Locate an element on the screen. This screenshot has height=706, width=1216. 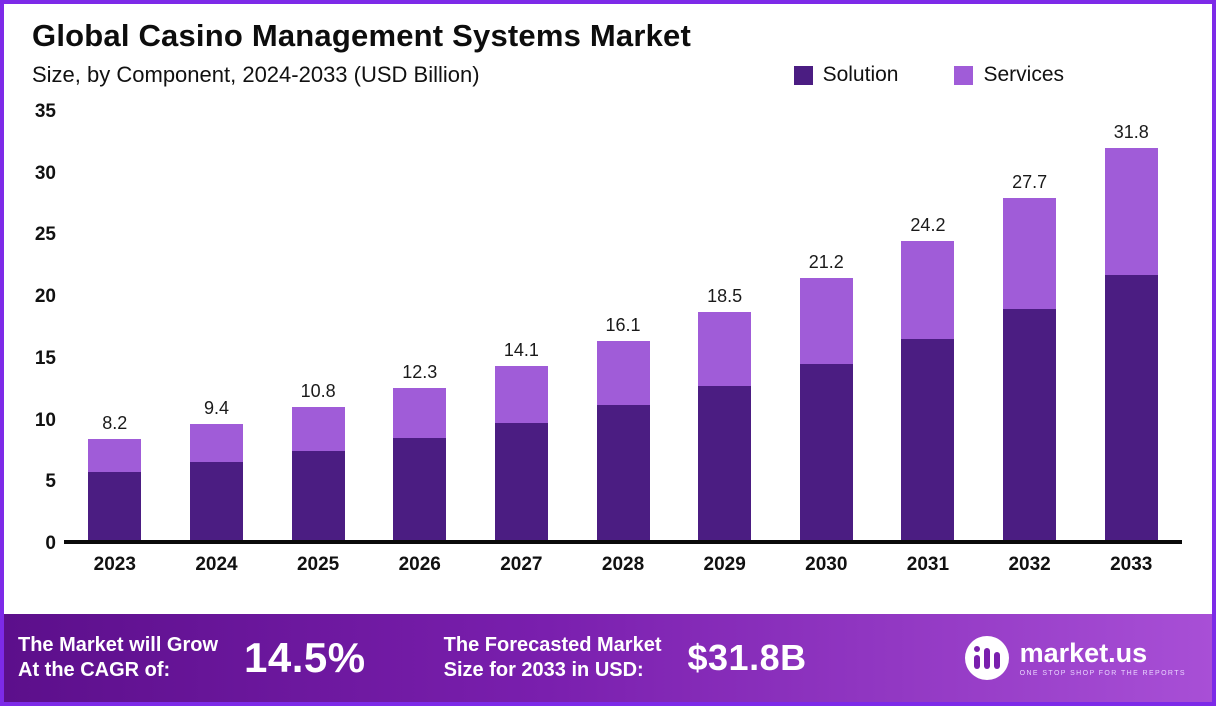
y-tick-label: 30 is located at coordinates (45, 173).